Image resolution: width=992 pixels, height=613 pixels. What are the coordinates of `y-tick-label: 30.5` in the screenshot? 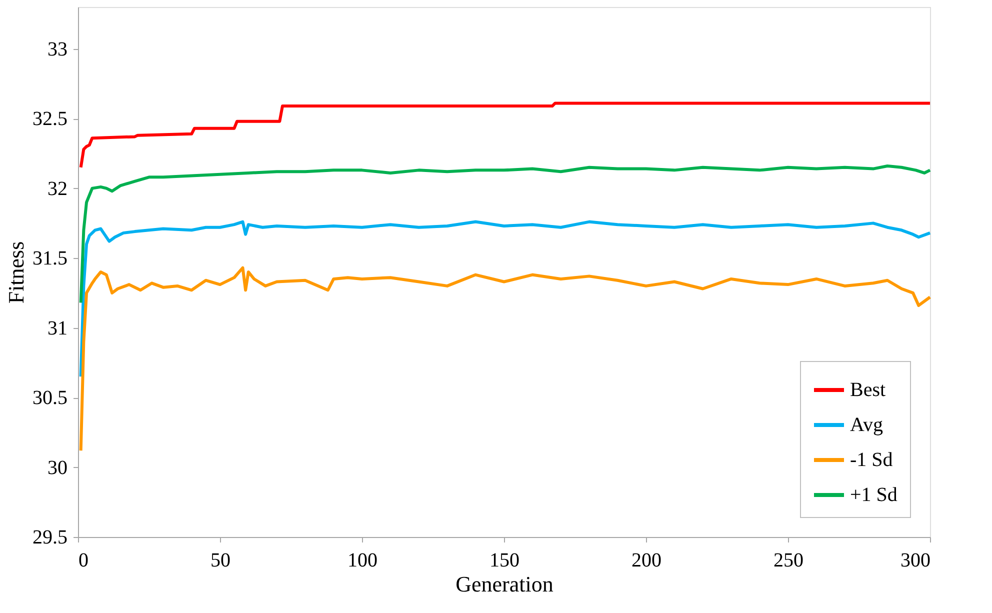 It's located at (50, 398).